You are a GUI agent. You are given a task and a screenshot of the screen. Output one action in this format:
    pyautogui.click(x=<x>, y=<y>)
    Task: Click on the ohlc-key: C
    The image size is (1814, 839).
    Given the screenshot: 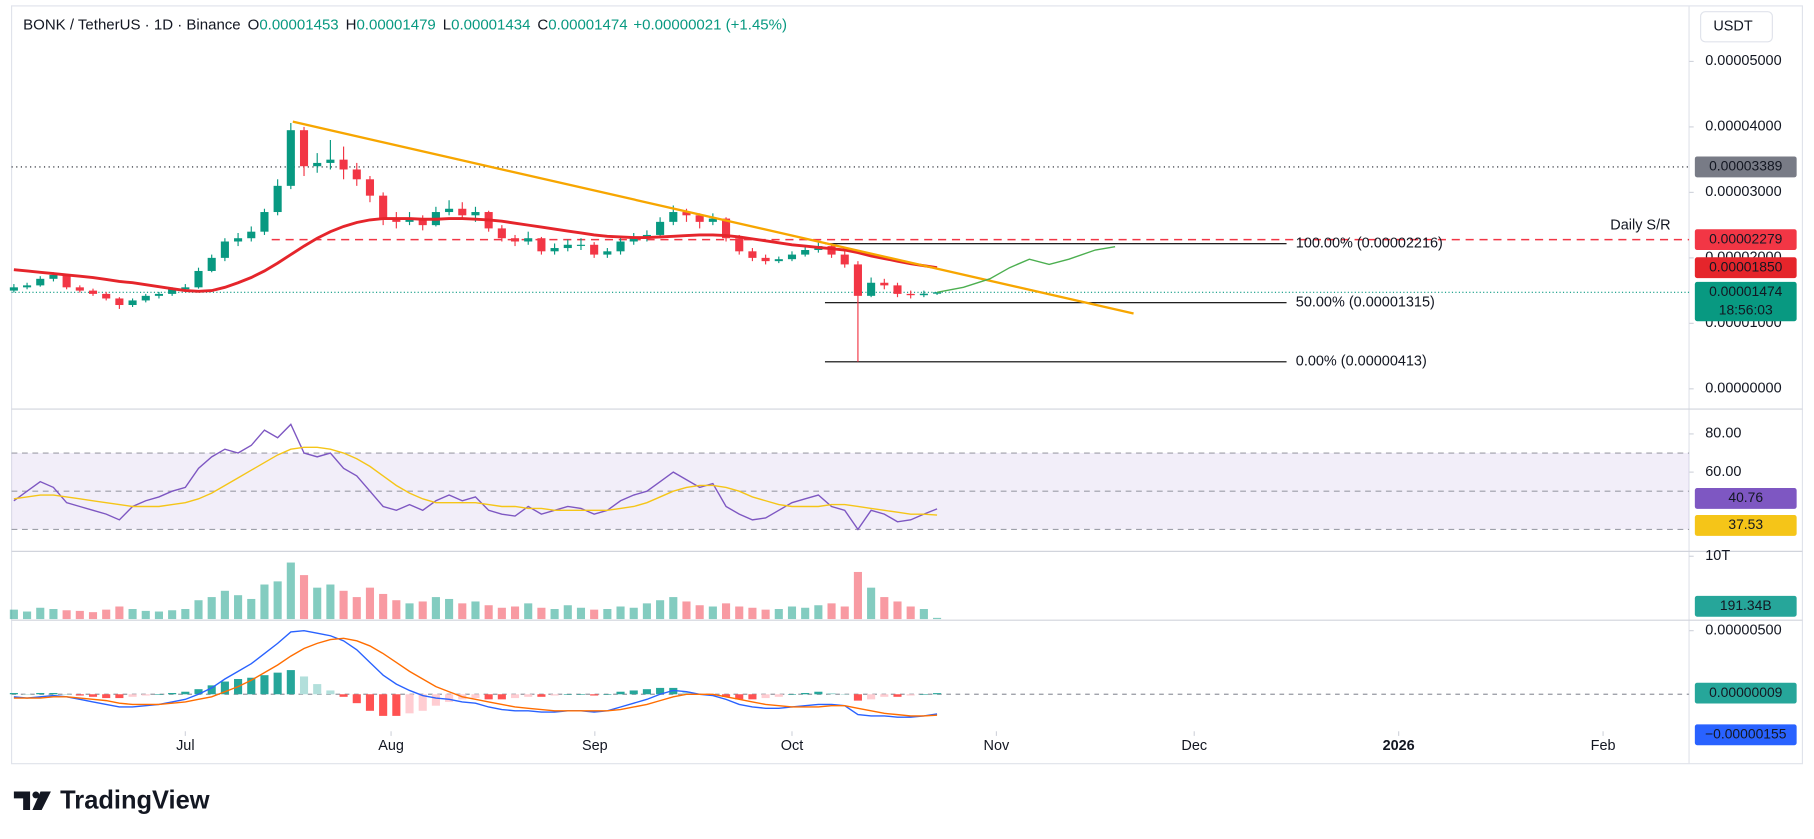 What is the action you would take?
    pyautogui.click(x=542, y=25)
    